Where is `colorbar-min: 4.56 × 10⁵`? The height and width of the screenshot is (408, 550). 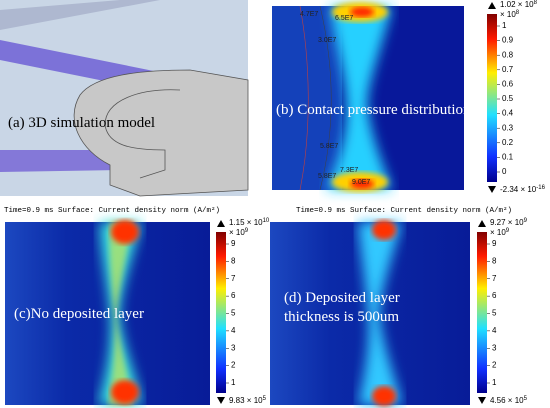 colorbar-min: 4.56 × 10⁵ is located at coordinates (509, 401).